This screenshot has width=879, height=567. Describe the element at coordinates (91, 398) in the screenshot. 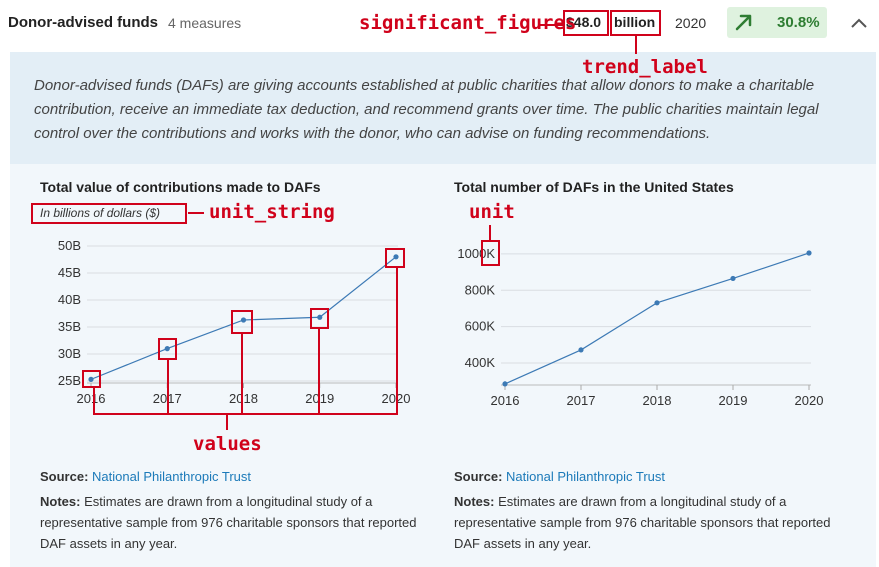

I see `left-chart-xtick-label: 2016` at that location.